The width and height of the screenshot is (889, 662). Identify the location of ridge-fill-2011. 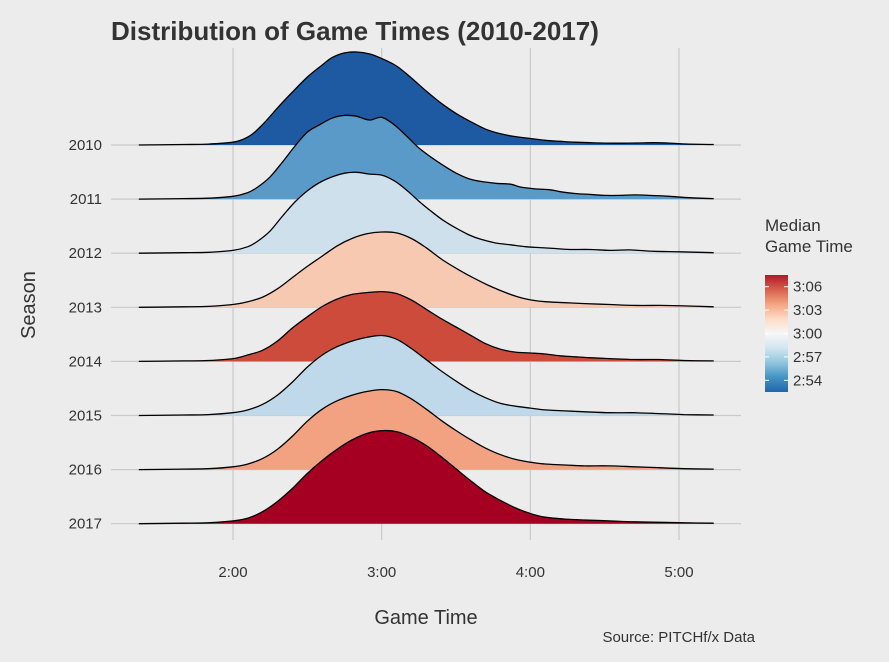
(426, 157).